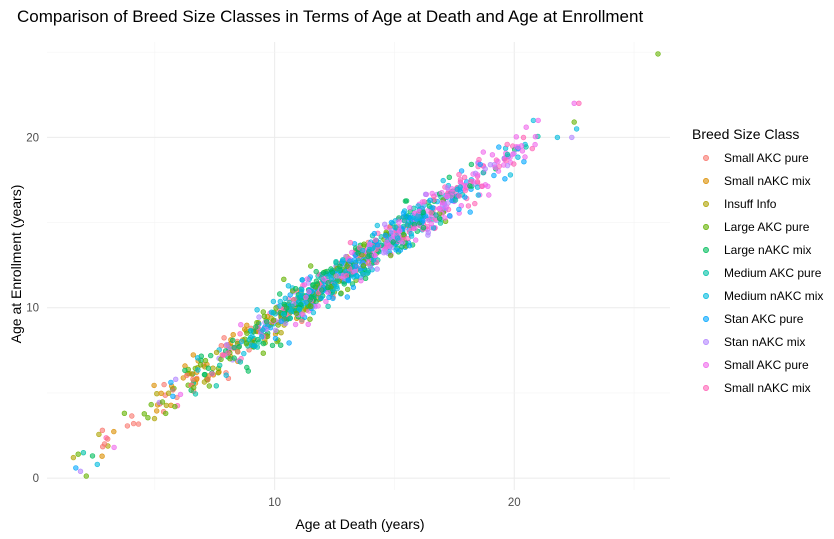  I want to click on legend-label: Medium AKC pure, so click(773, 273).